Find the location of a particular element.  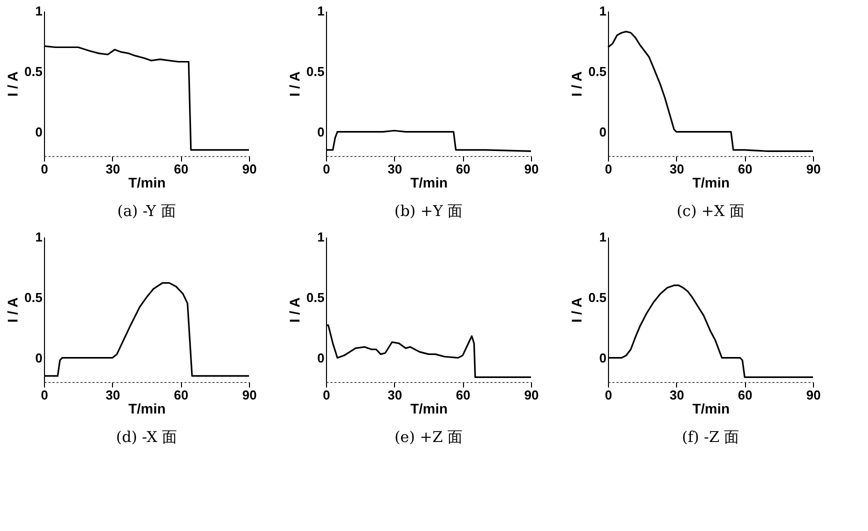

text: (b) +Y 面 is located at coordinates (428, 211).